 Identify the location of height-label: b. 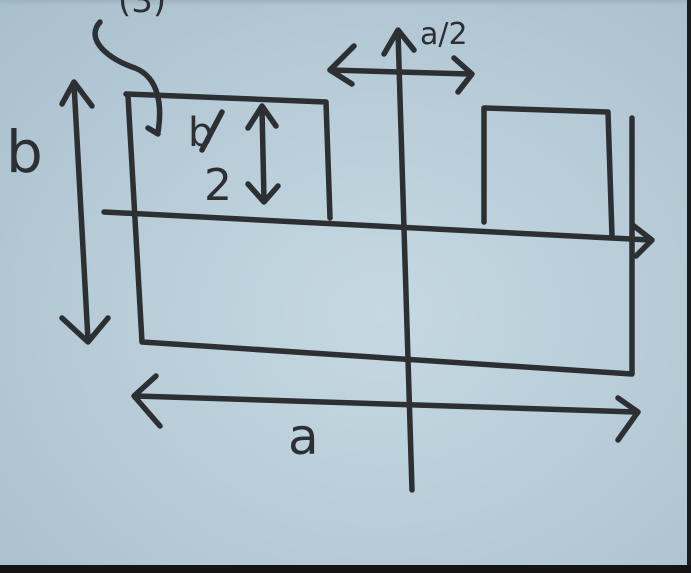
(24, 152).